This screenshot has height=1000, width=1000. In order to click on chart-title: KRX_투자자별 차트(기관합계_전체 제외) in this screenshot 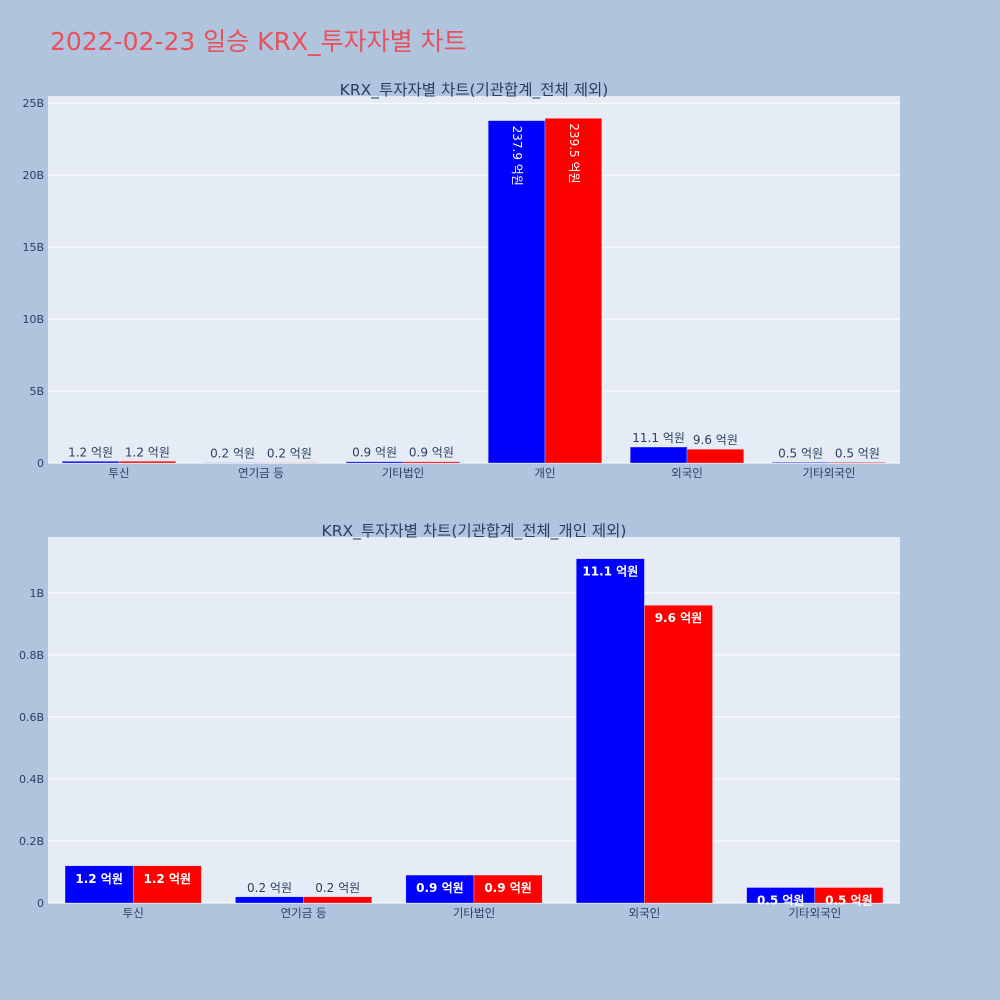, I will do `click(474, 90)`.